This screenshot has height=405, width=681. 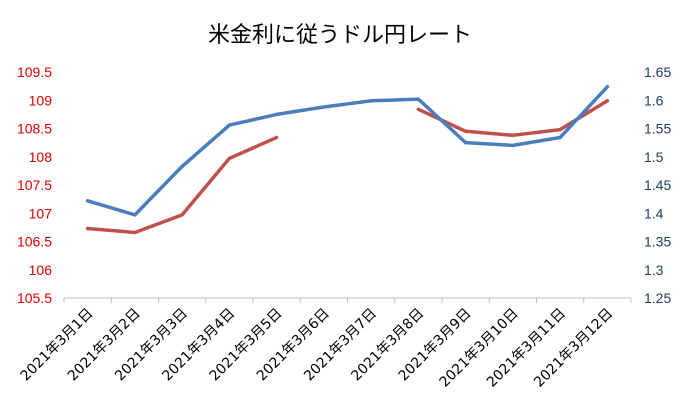 I want to click on chart-title: 米金利に従うドル円レート, so click(x=340, y=35).